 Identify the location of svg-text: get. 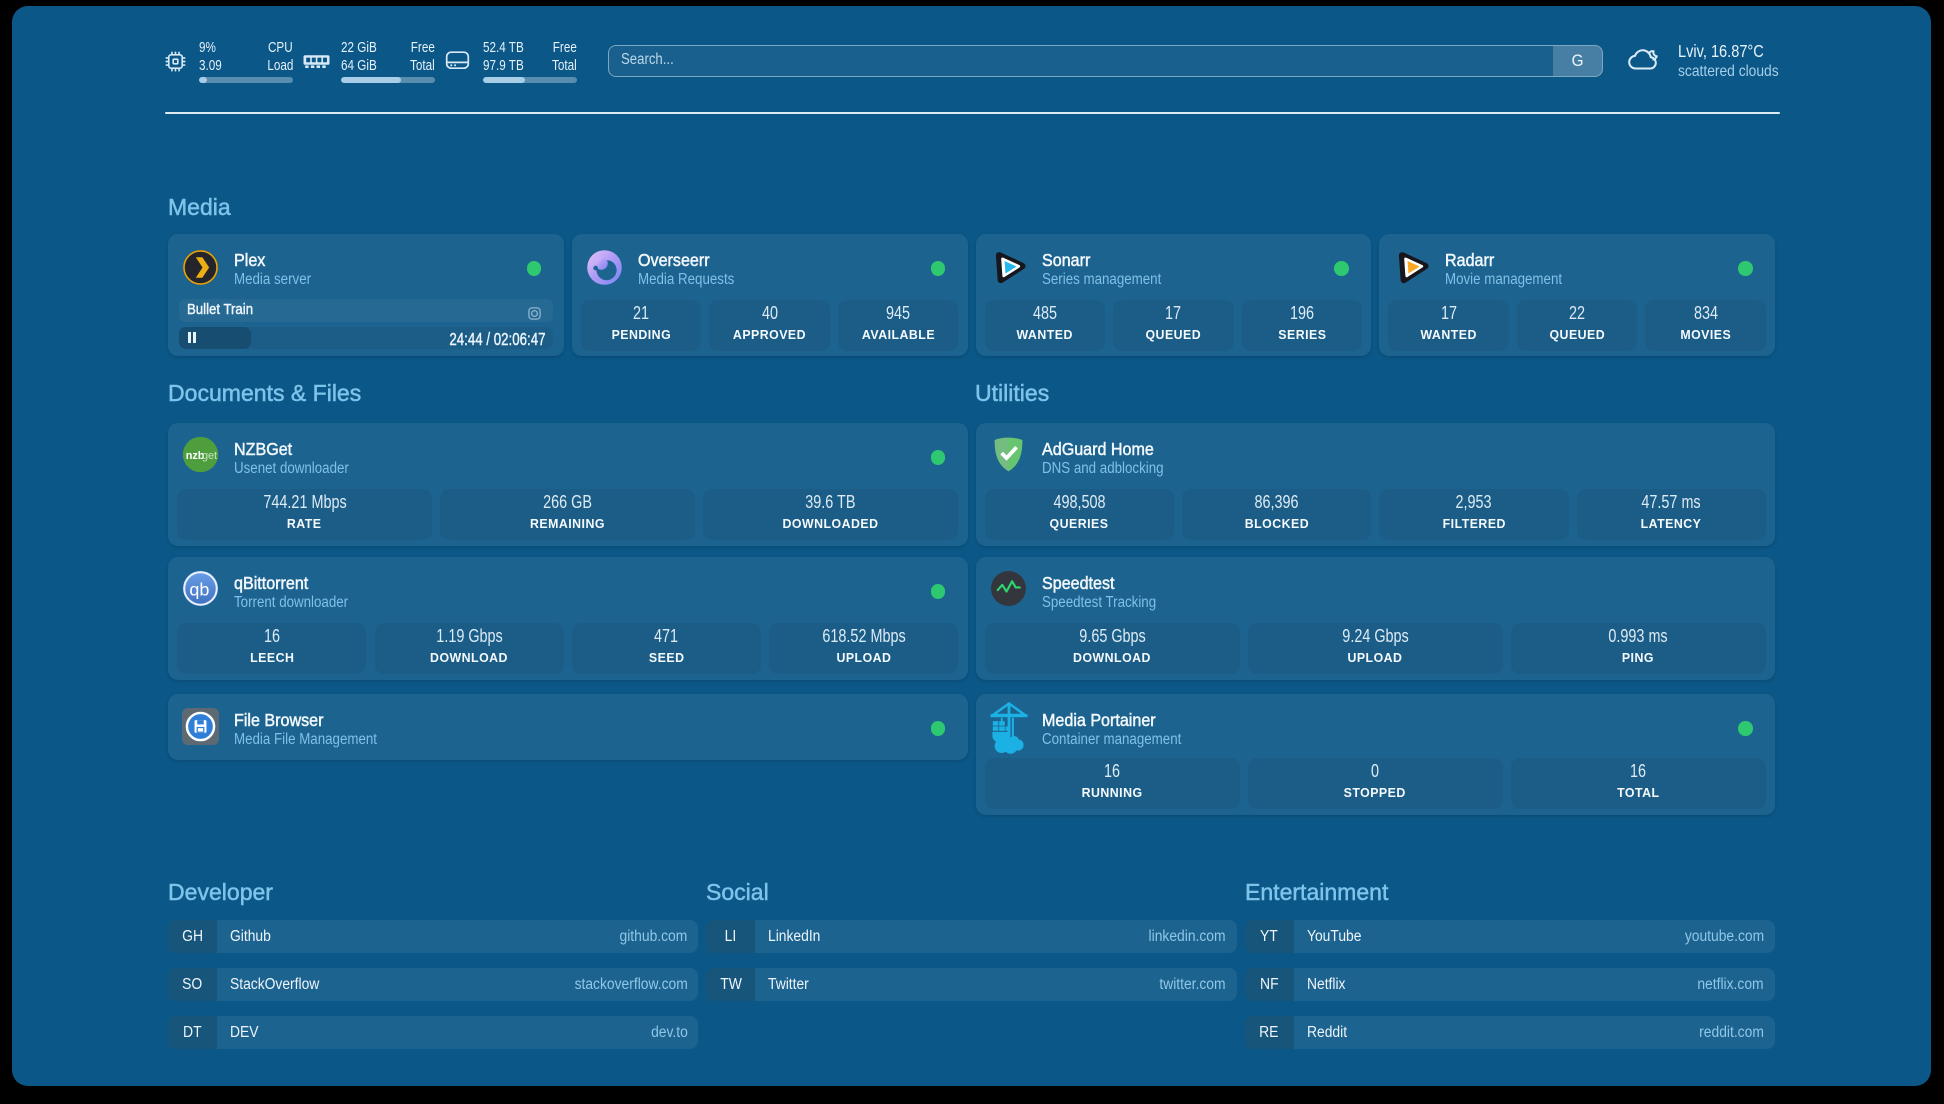
(209, 456).